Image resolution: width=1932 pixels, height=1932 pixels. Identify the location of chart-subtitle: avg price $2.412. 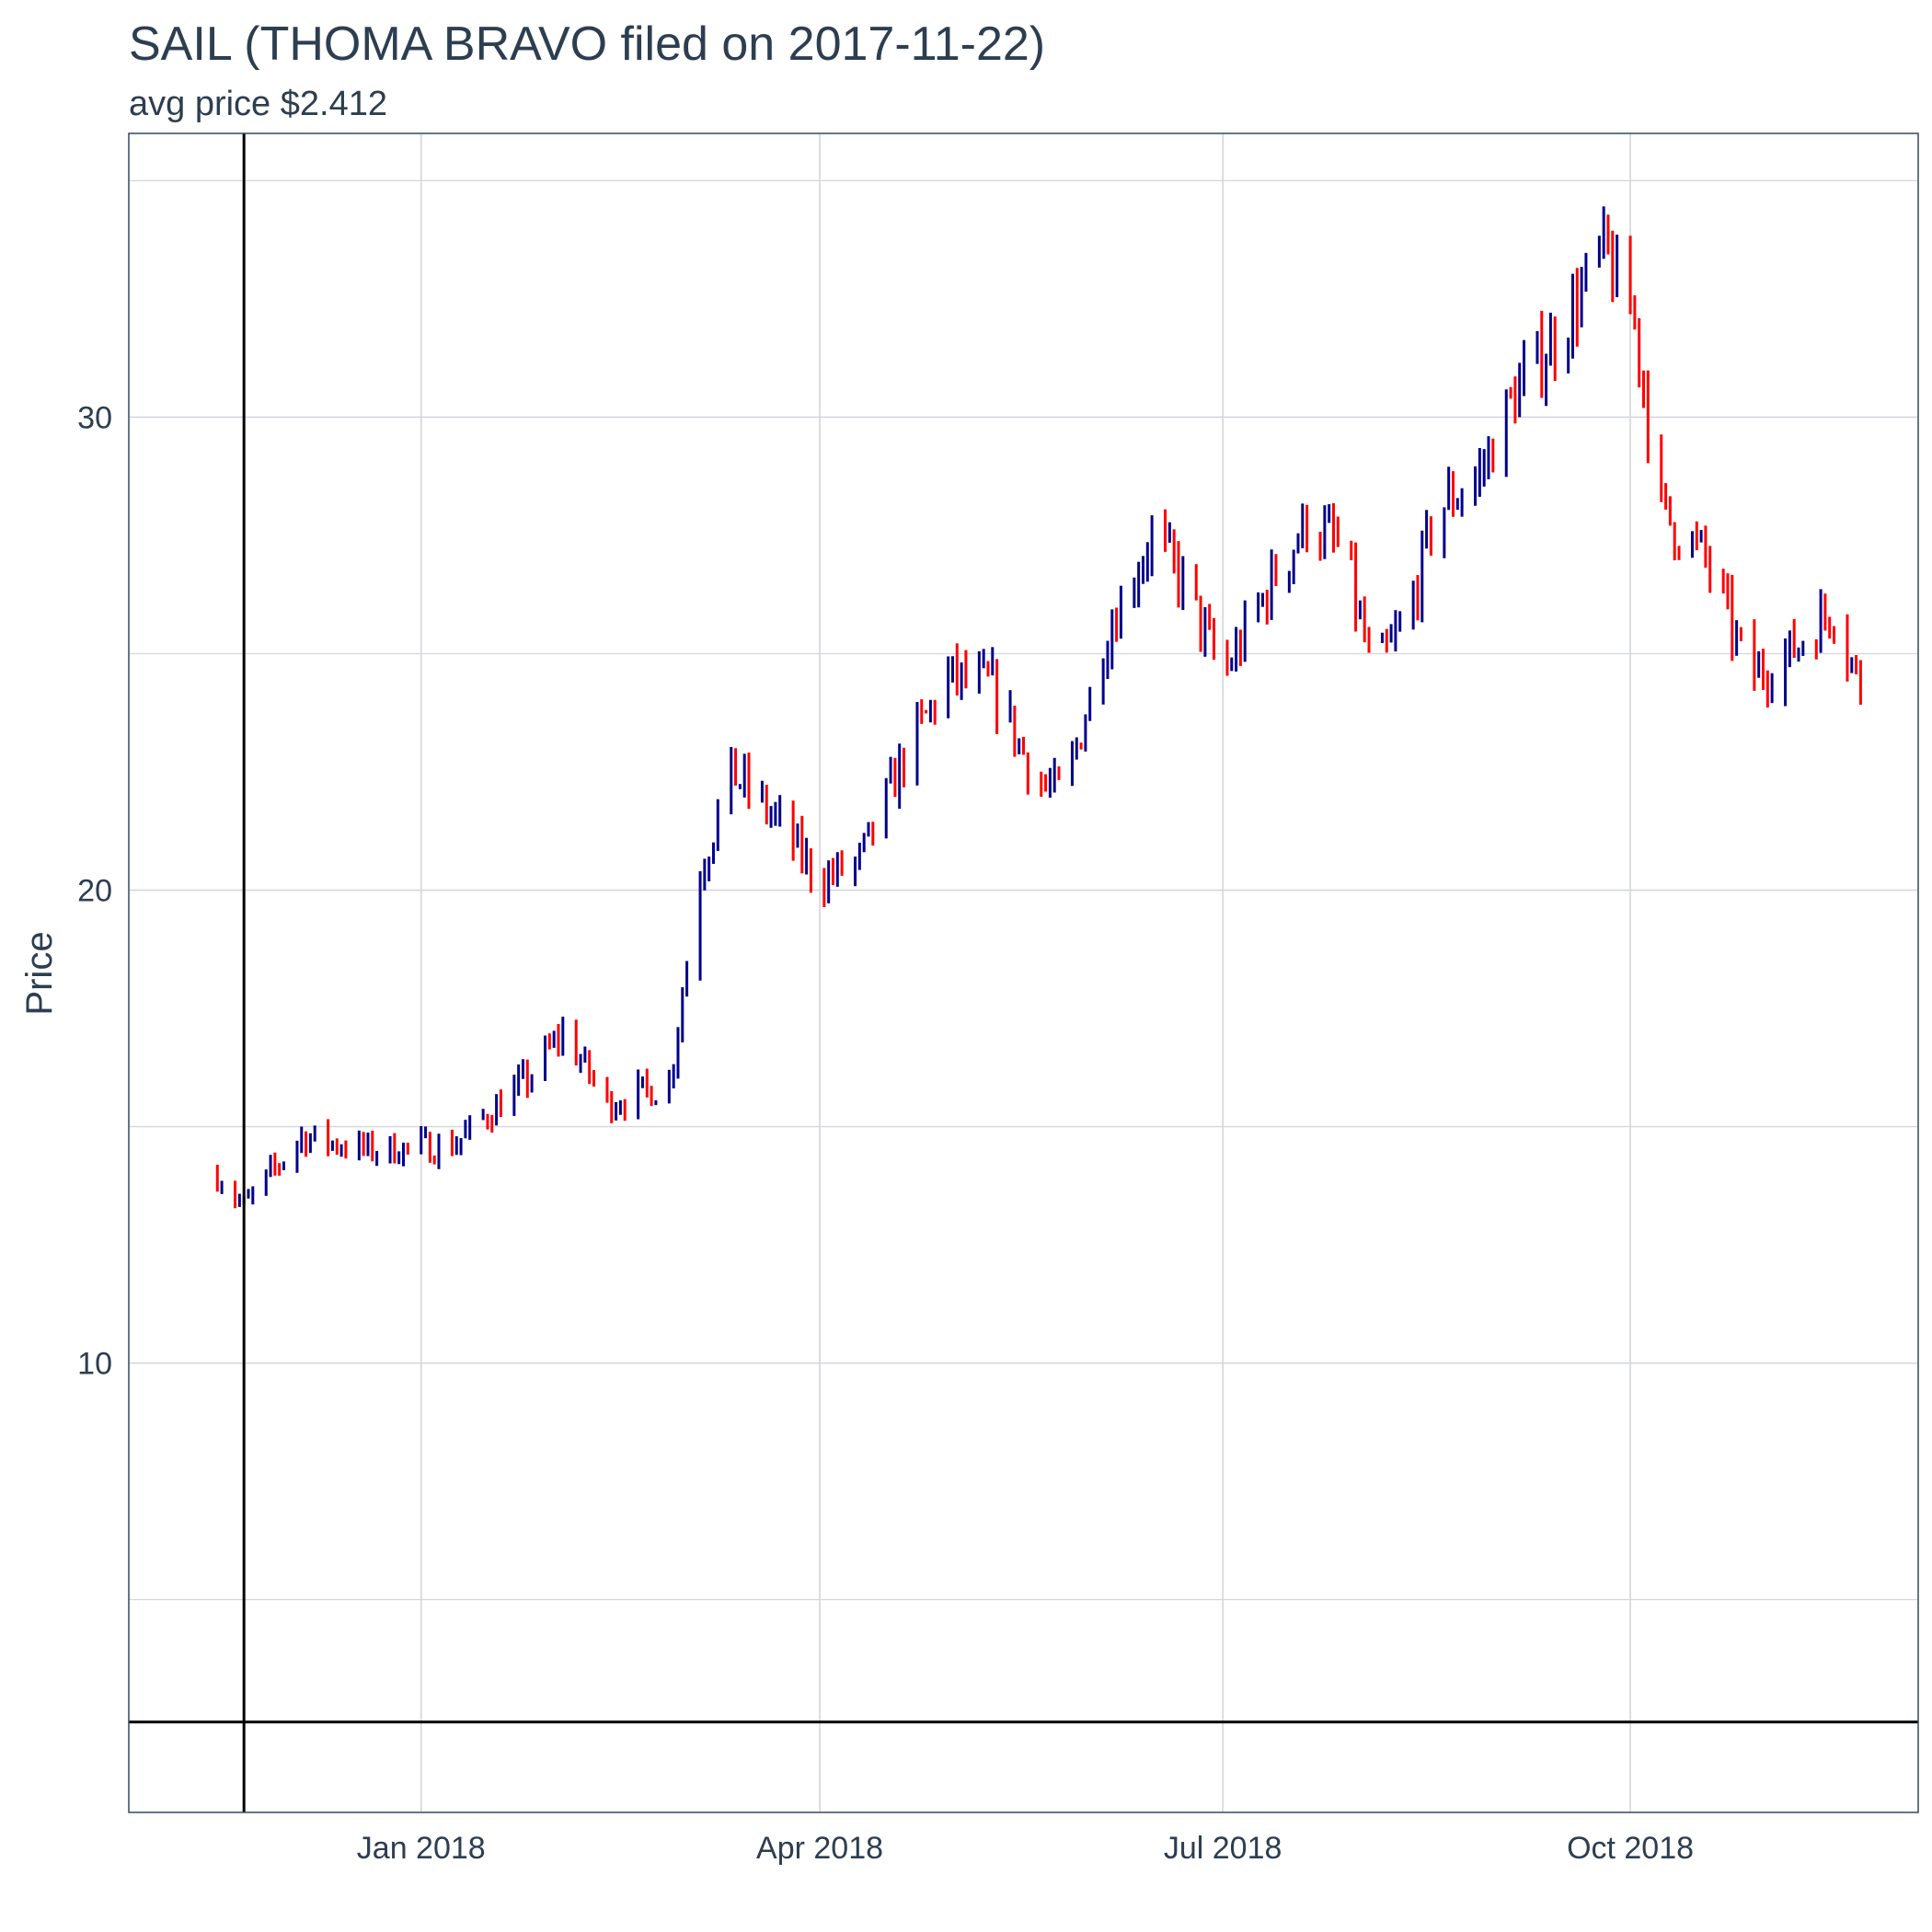
(258, 104).